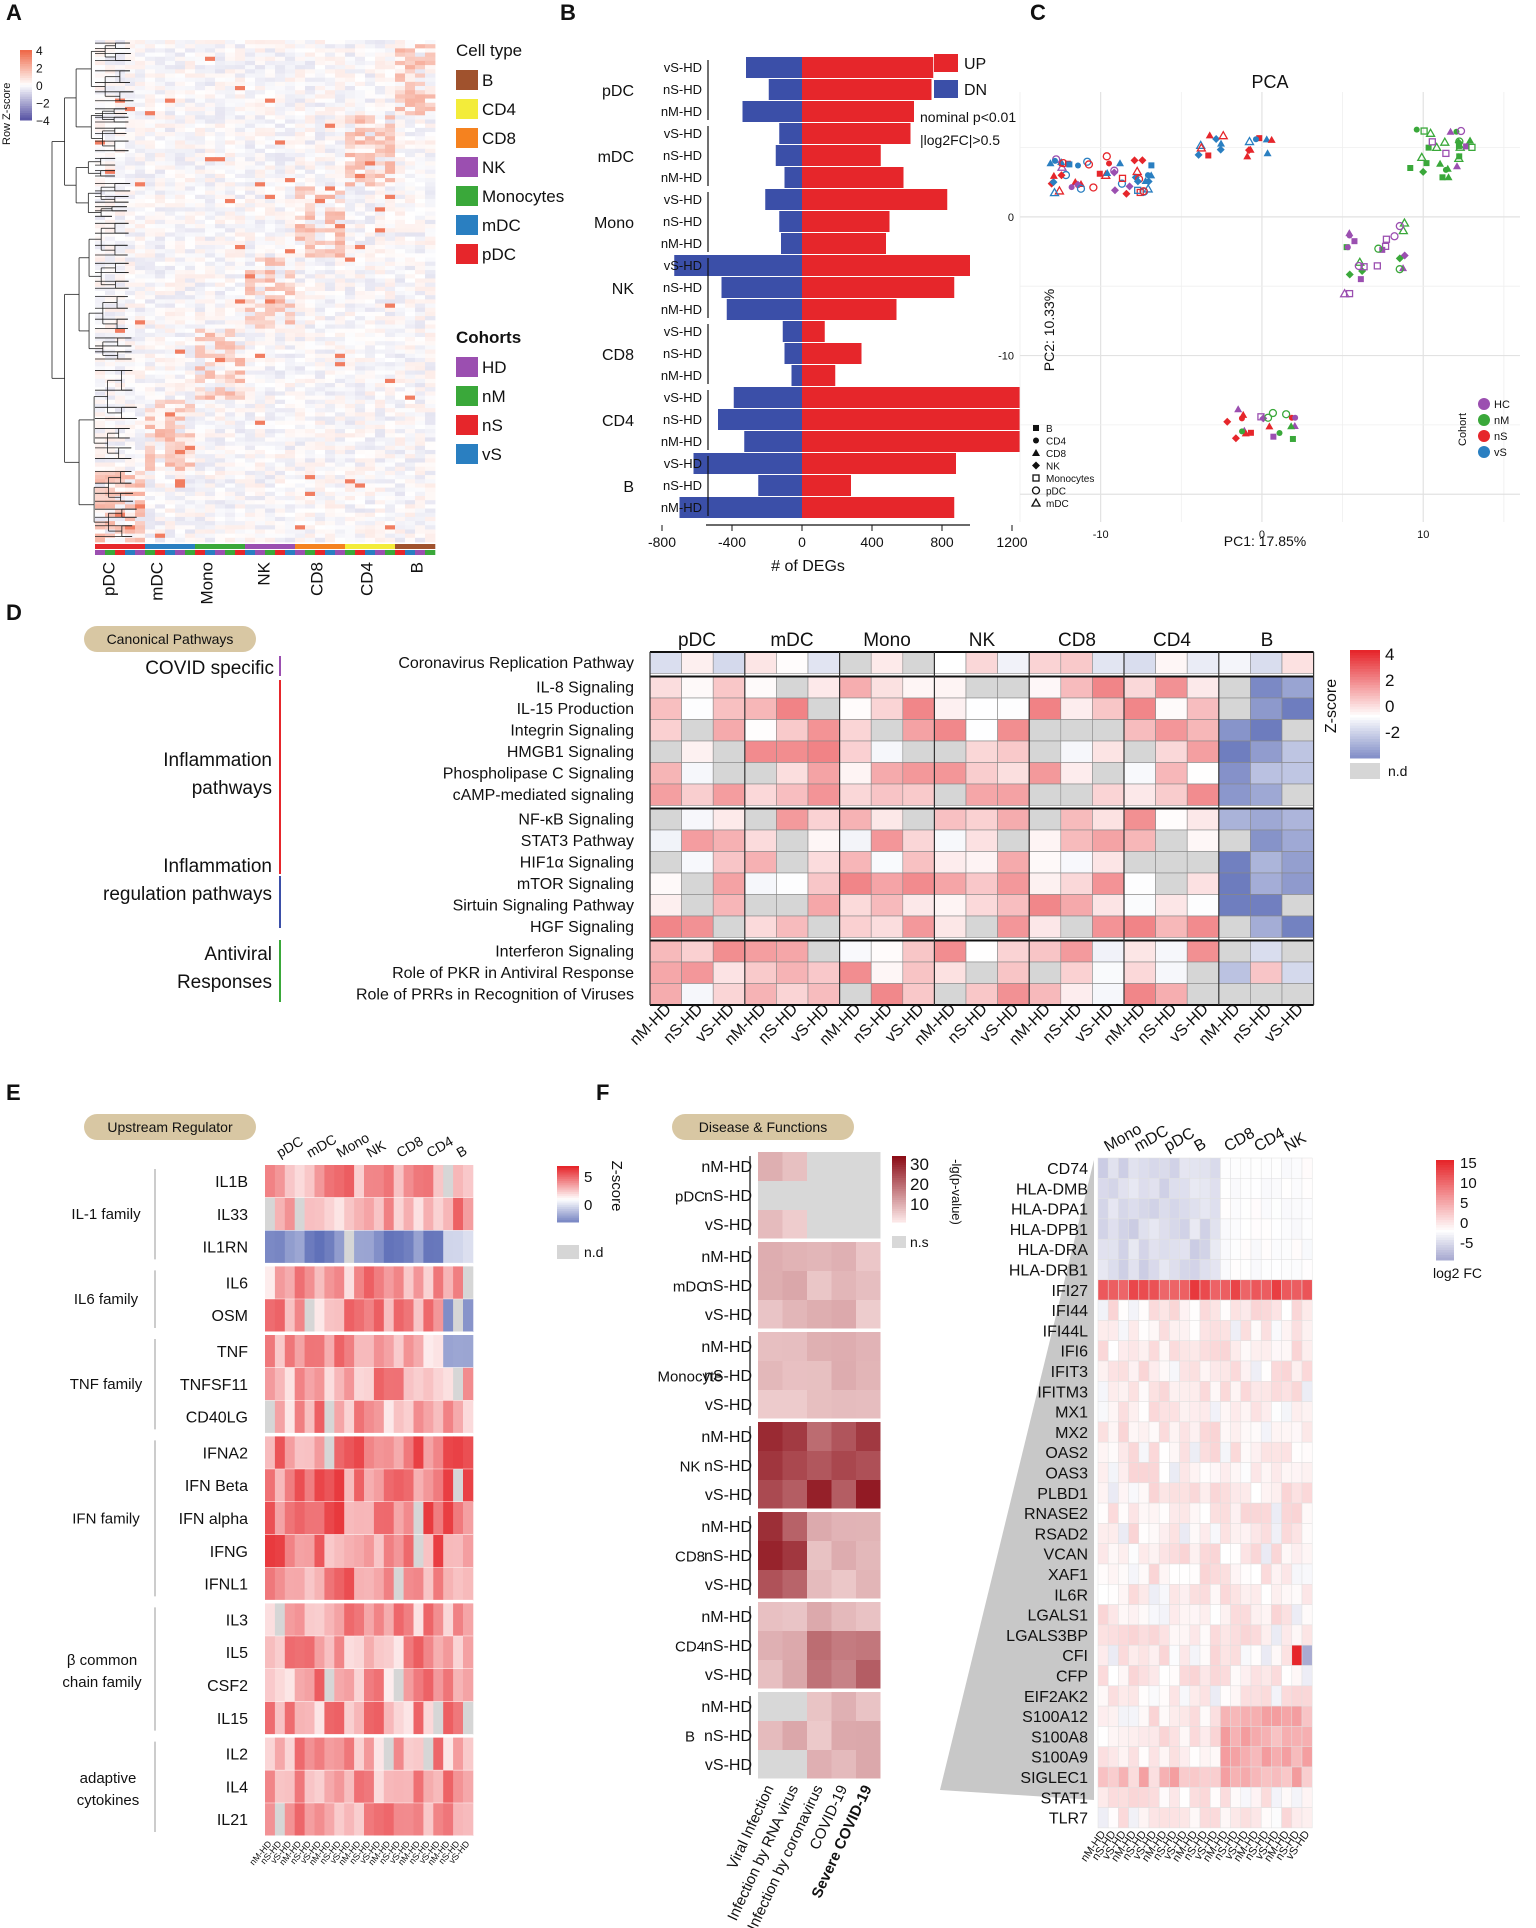 The image size is (1536, 1928). What do you see at coordinates (946, 63) in the screenshot?
I see `legend-up-swatch` at bounding box center [946, 63].